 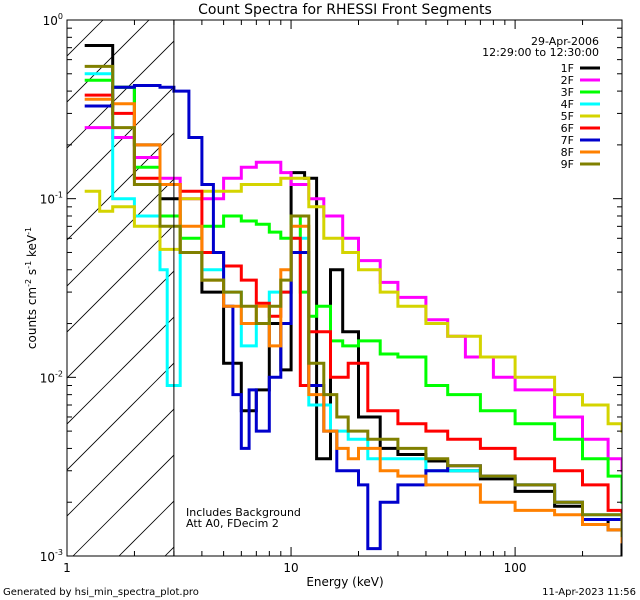 I want to click on date-label: 29-Apr-2006, so click(x=565, y=41).